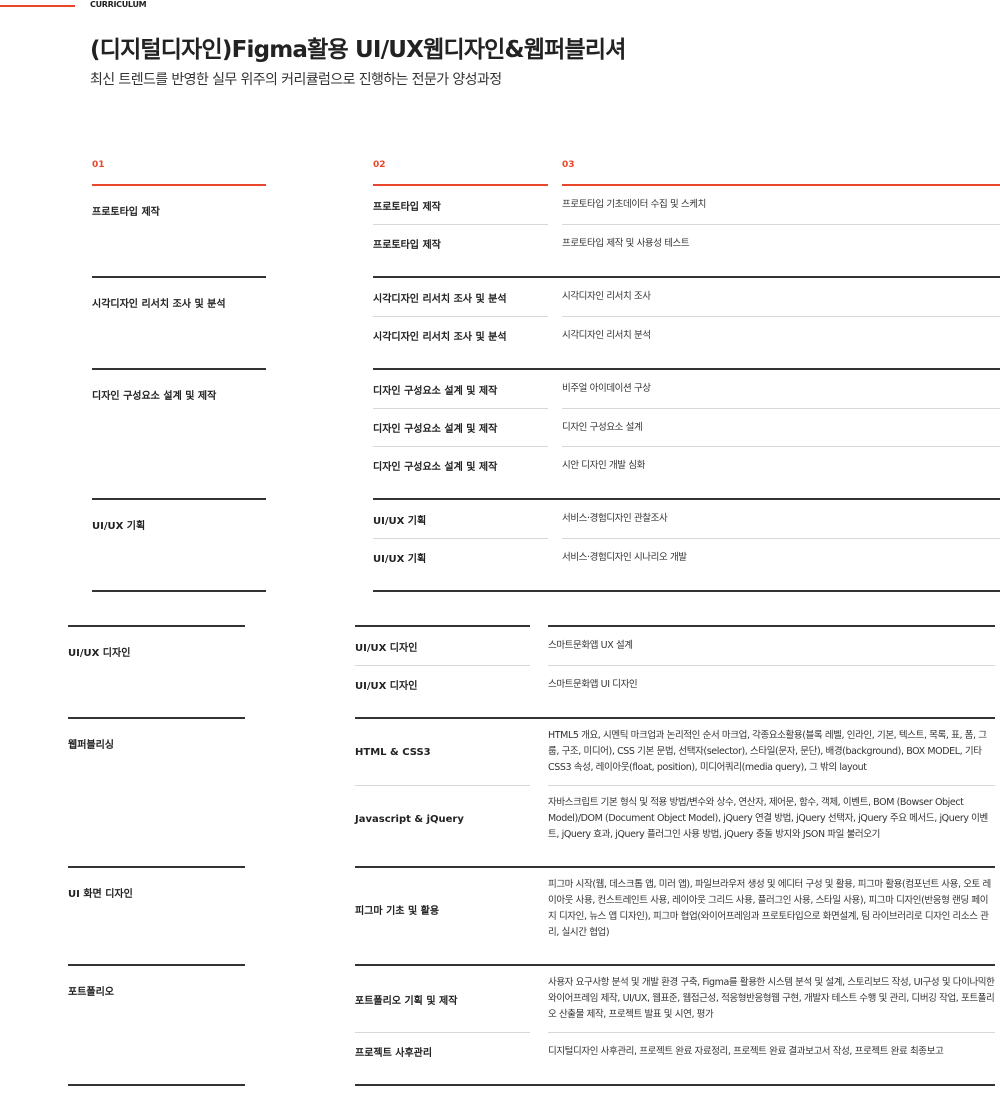  I want to click on column-number: 01, so click(179, 173).